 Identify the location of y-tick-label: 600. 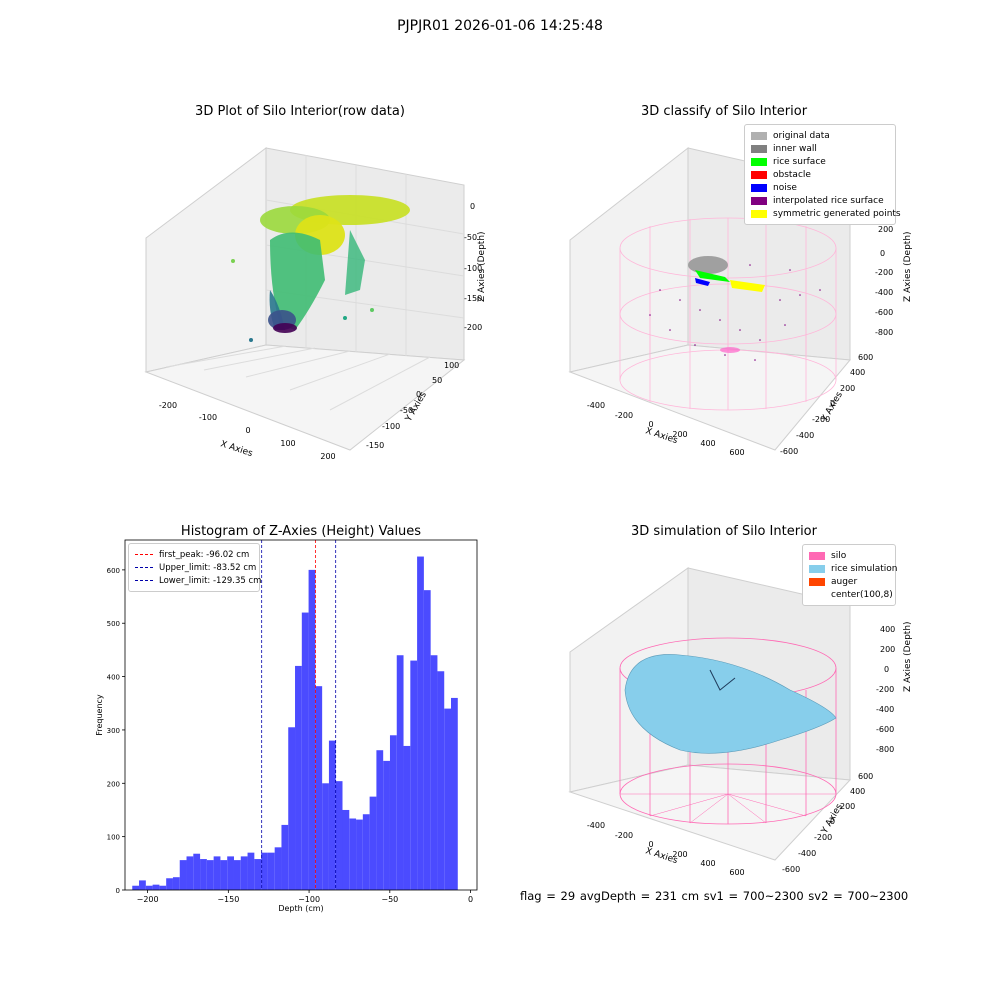
(113, 571).